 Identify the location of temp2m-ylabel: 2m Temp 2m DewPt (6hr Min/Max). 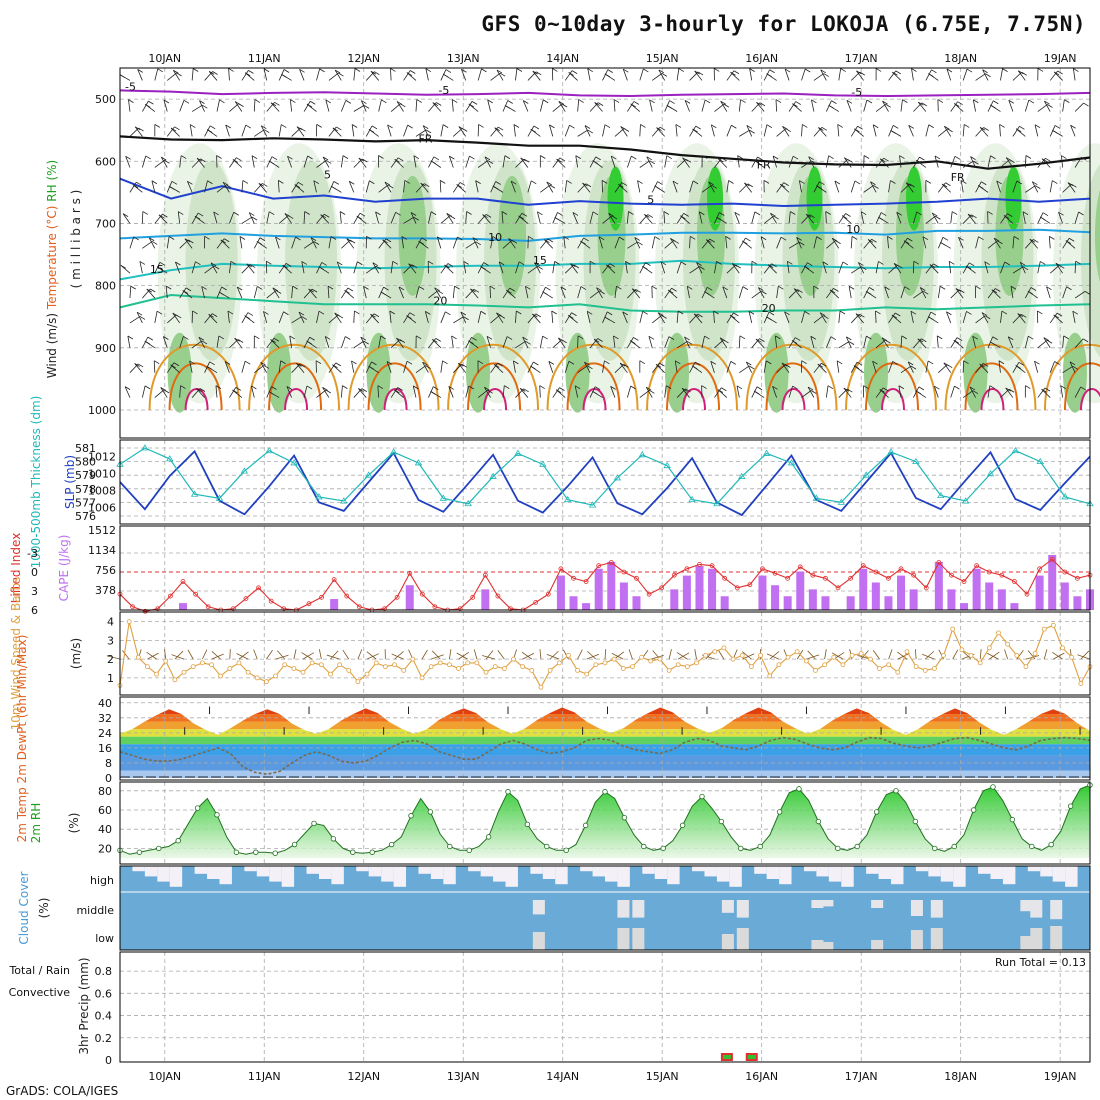
(22, 739).